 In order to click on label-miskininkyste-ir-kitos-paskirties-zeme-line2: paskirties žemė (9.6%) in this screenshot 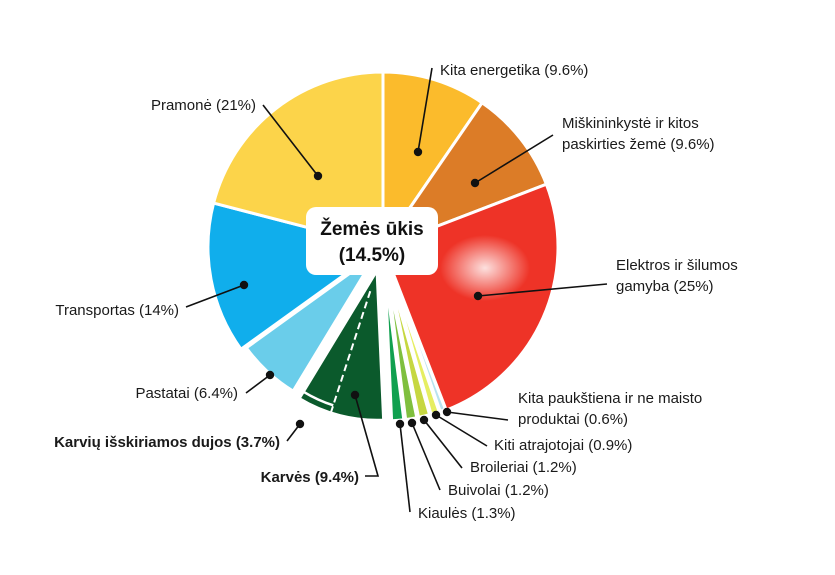, I will do `click(638, 144)`.